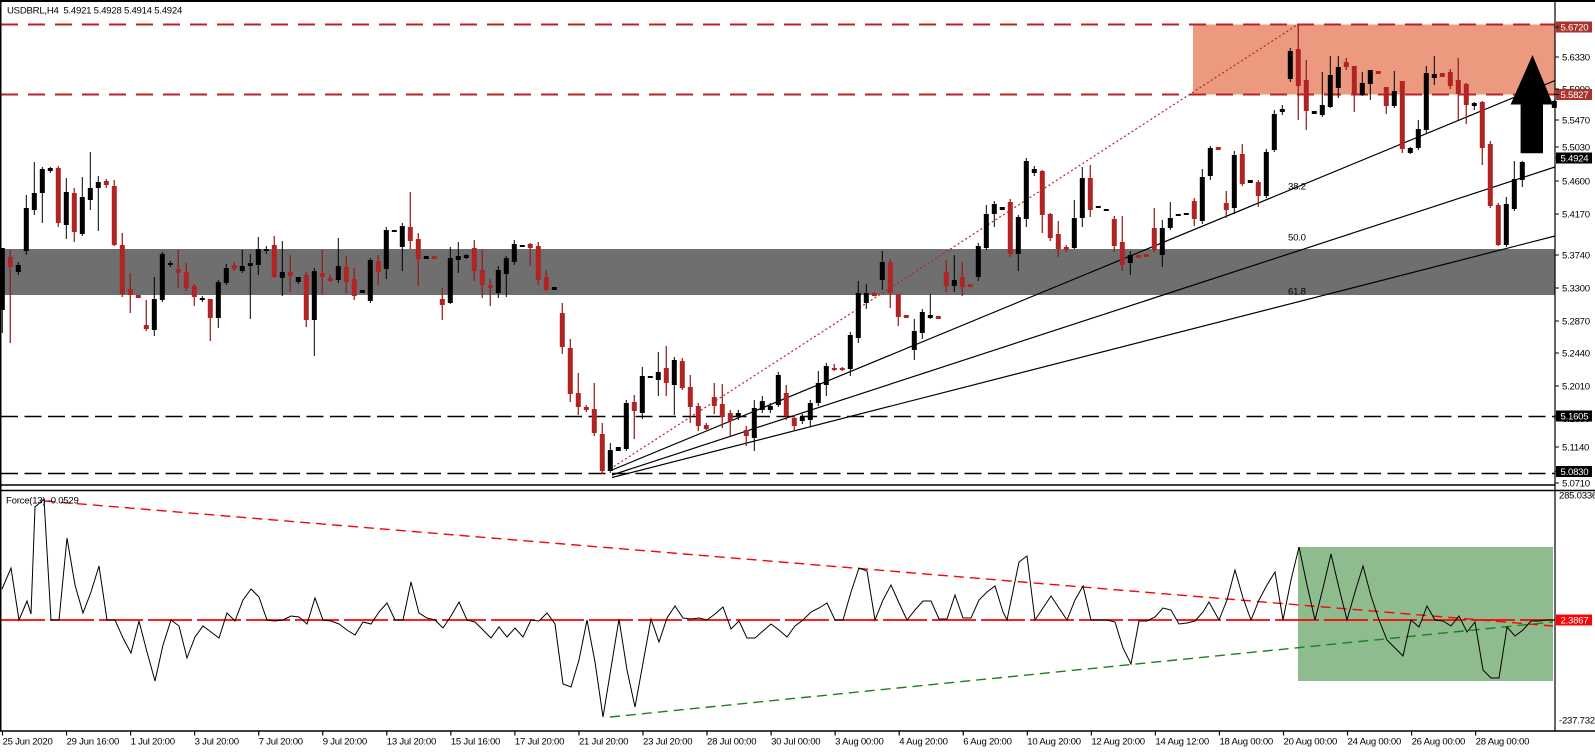 The image size is (1595, 752). What do you see at coordinates (1575, 417) in the screenshot?
I see `svg-text: 5.1605` at bounding box center [1575, 417].